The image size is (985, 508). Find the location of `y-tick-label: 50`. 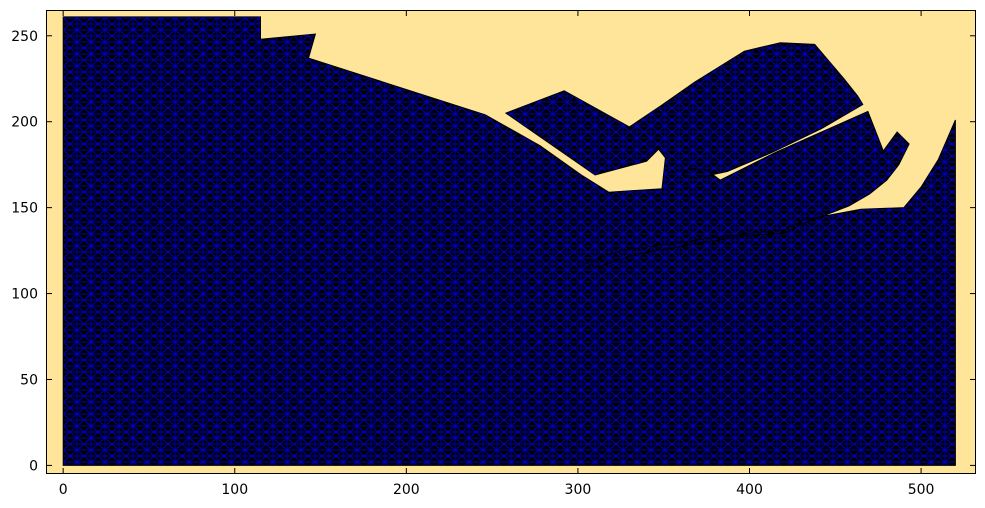

y-tick-label: 50 is located at coordinates (29, 380).